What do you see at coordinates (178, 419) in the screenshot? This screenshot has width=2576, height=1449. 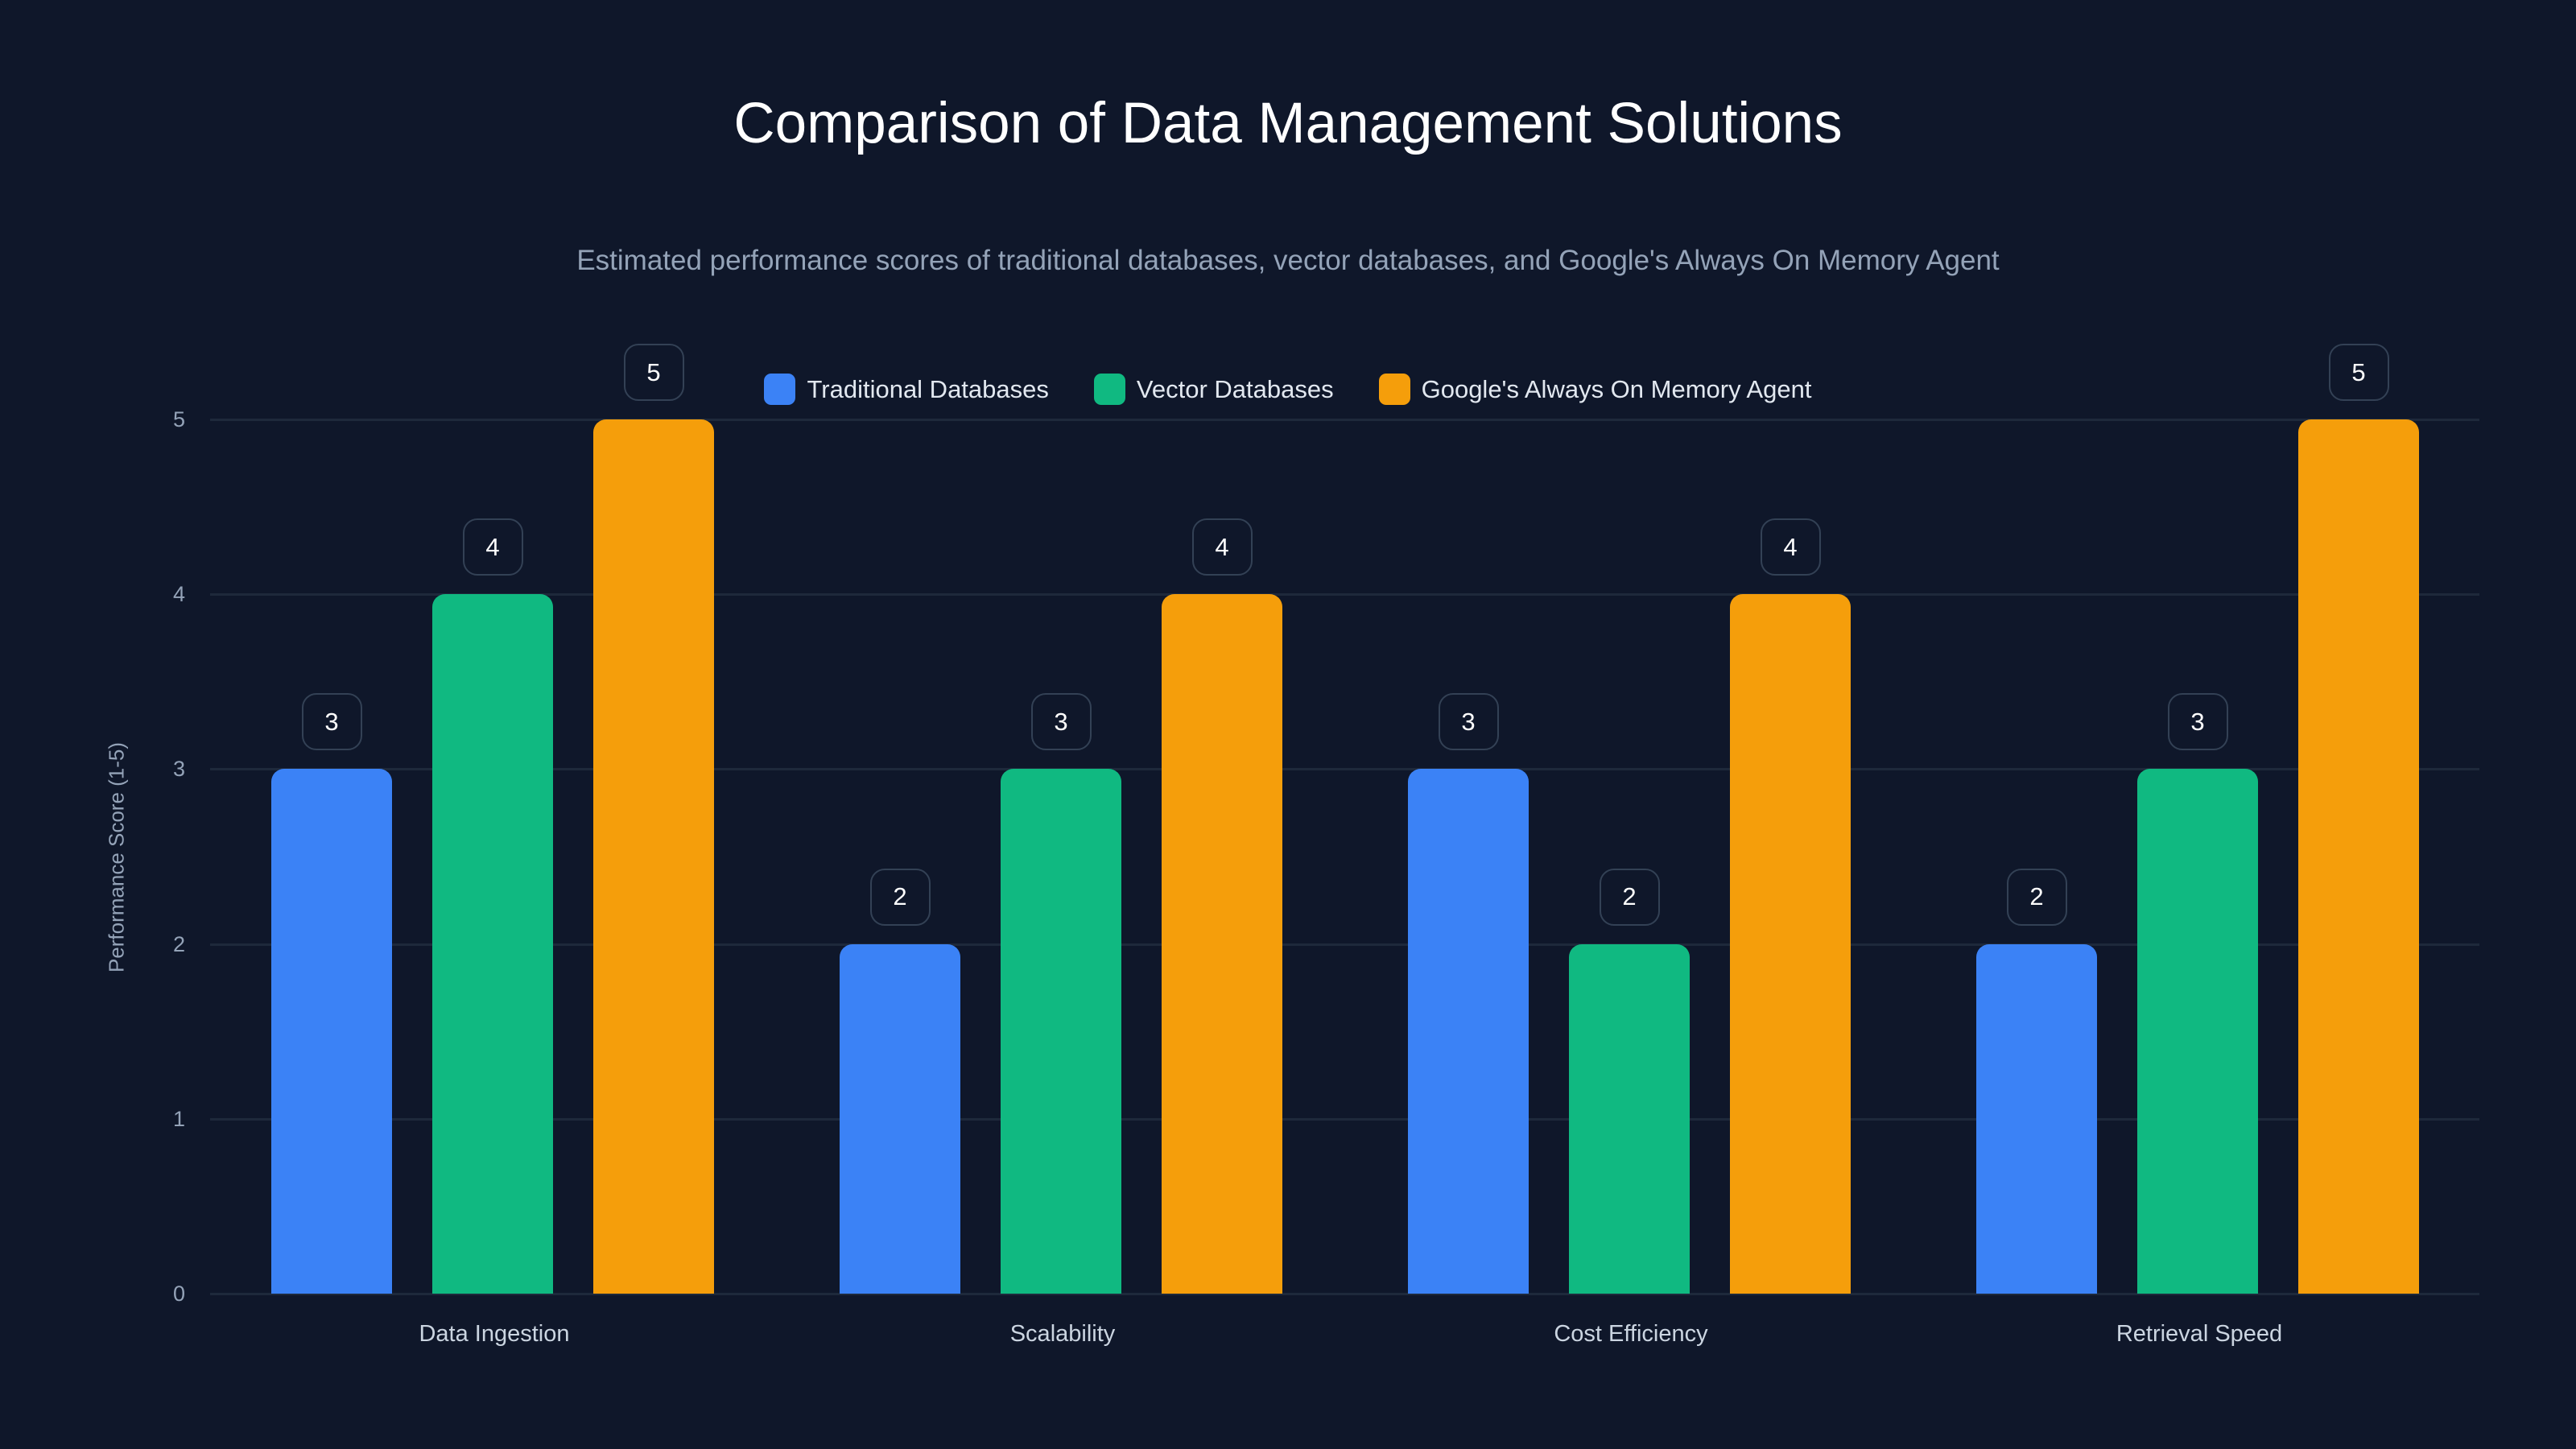 I see `y-tick-label: 5` at bounding box center [178, 419].